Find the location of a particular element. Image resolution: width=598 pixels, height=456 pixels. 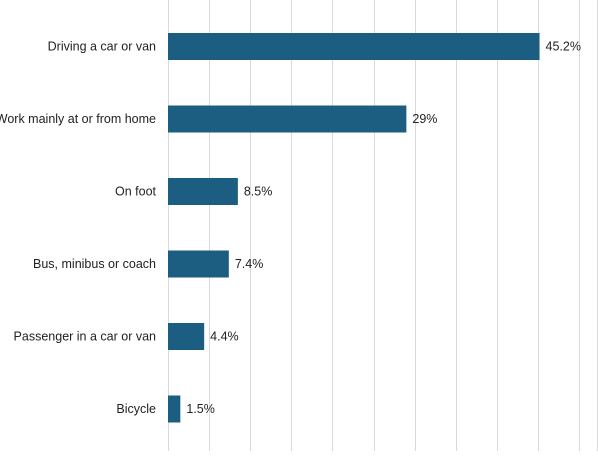

category-label: Bus, minibus or coach is located at coordinates (94, 264).